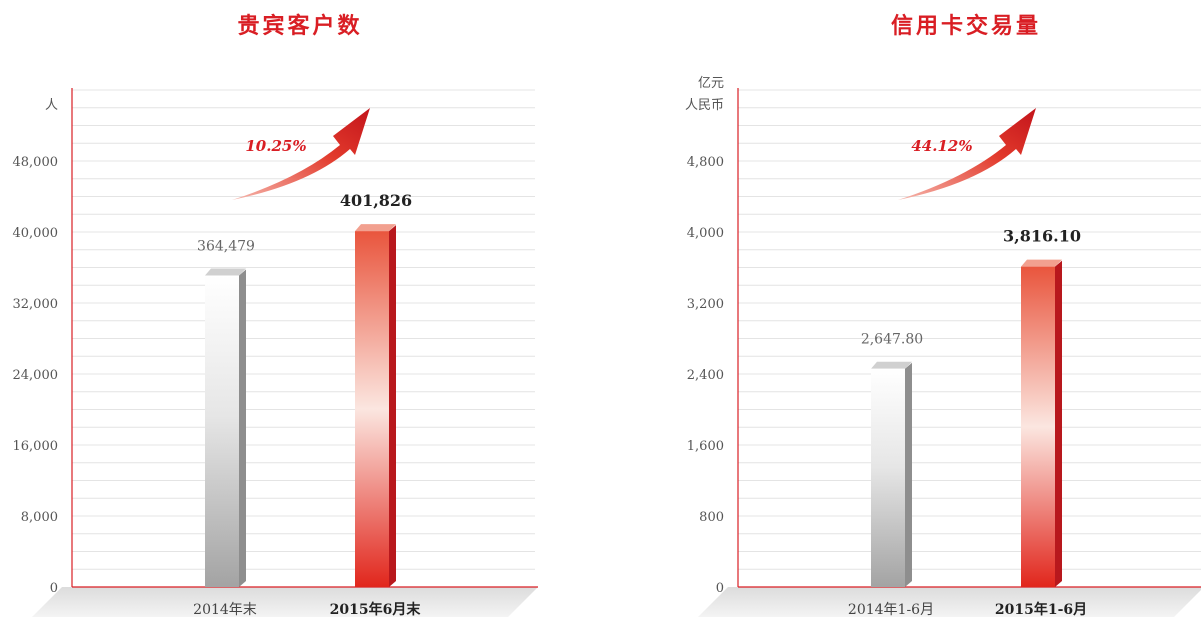  What do you see at coordinates (891, 610) in the screenshot?
I see `x-category-label: 2014年1-6月` at bounding box center [891, 610].